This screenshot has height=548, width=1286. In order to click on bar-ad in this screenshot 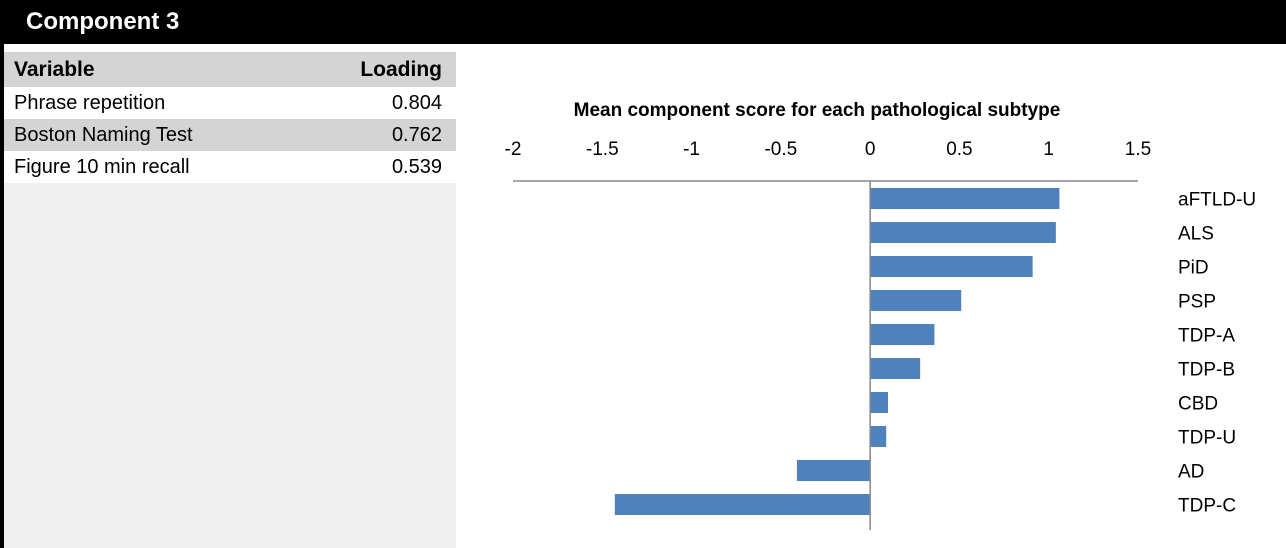, I will do `click(833, 470)`.